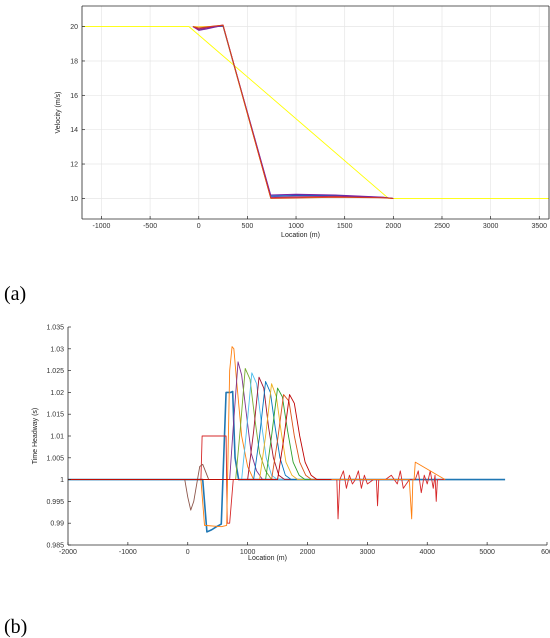 This screenshot has height=638, width=550. Describe the element at coordinates (55, 458) in the screenshot. I see `y-tick-label: 1.005` at that location.